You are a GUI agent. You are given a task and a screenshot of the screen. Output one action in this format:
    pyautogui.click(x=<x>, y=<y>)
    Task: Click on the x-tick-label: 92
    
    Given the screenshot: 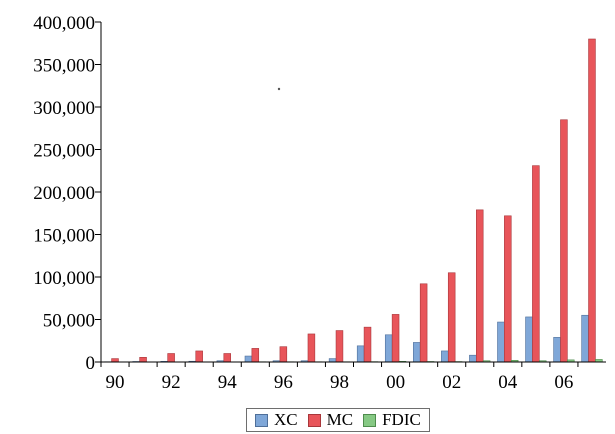 What is the action you would take?
    pyautogui.click(x=171, y=382)
    